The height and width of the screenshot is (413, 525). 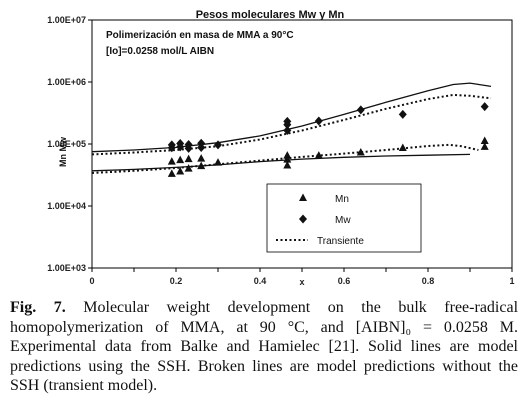 What do you see at coordinates (342, 199) in the screenshot?
I see `legend-mn-label: Mn` at bounding box center [342, 199].